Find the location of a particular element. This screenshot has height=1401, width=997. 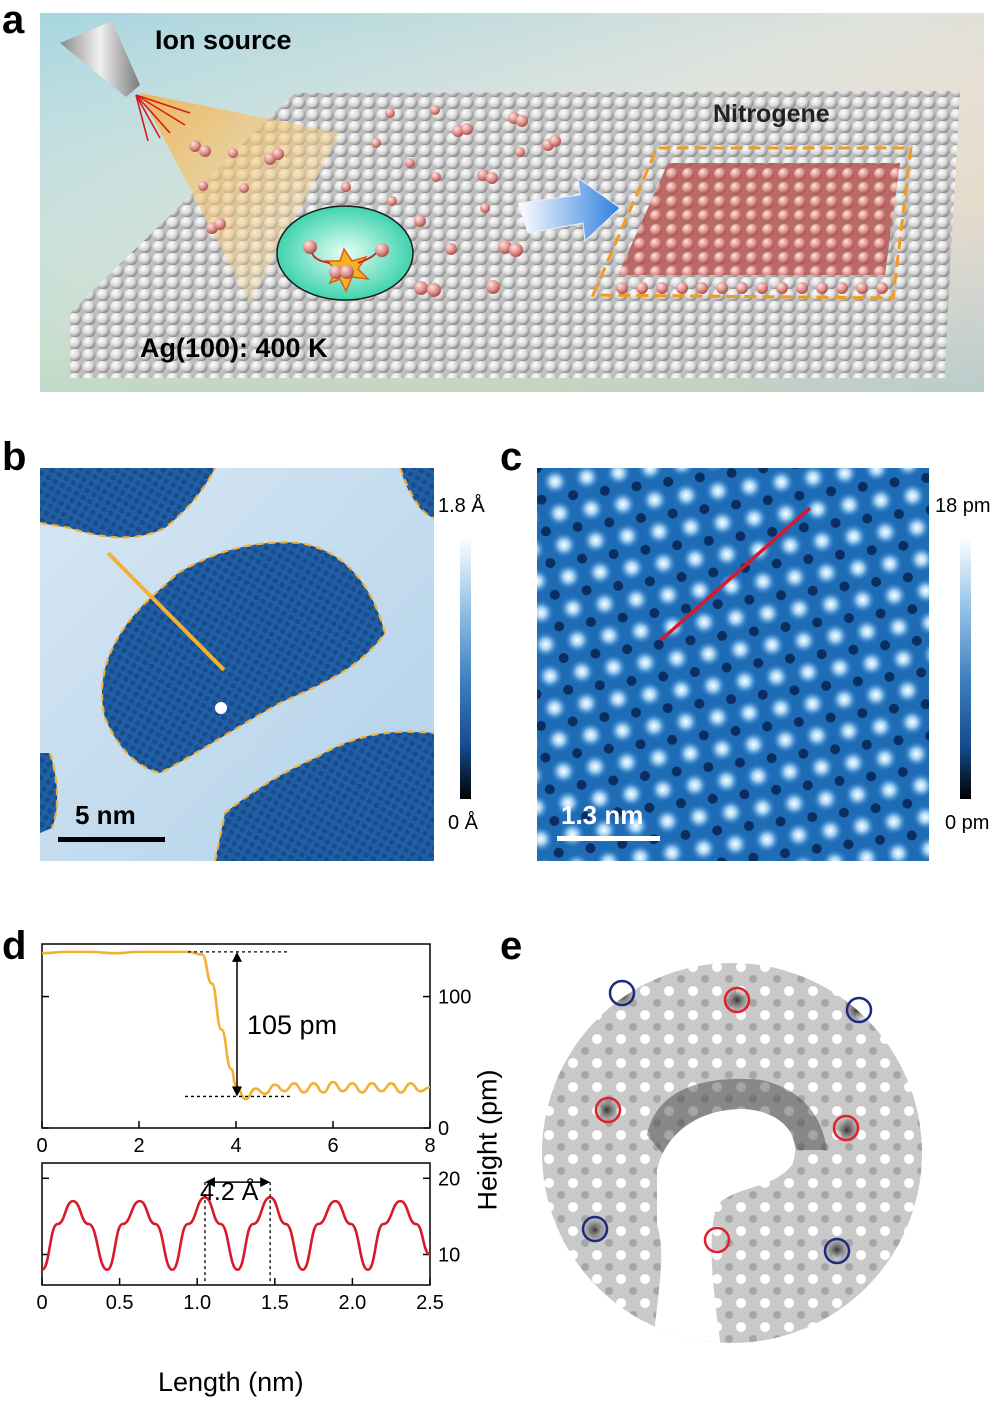

plot-frame-d-top is located at coordinates (236, 1036).